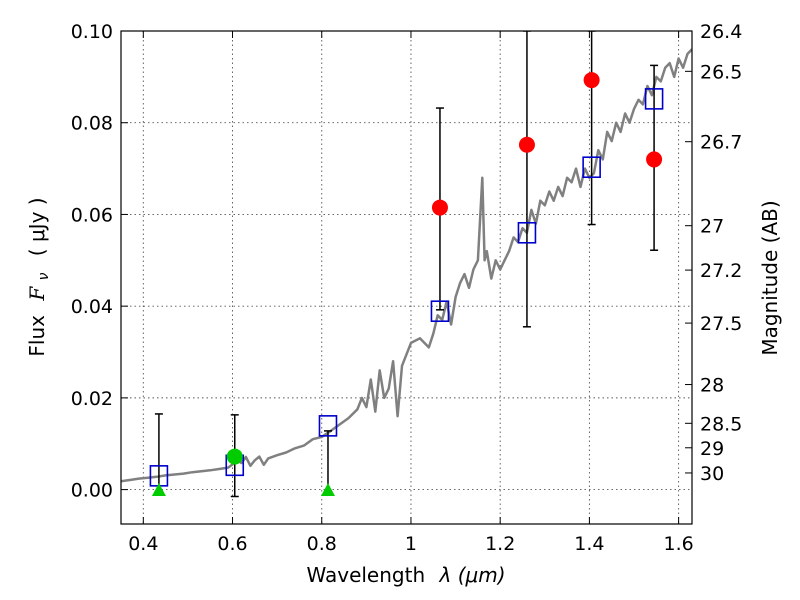 This screenshot has width=800, height=600. I want to click on mag-tick-label: 27.2, so click(721, 271).